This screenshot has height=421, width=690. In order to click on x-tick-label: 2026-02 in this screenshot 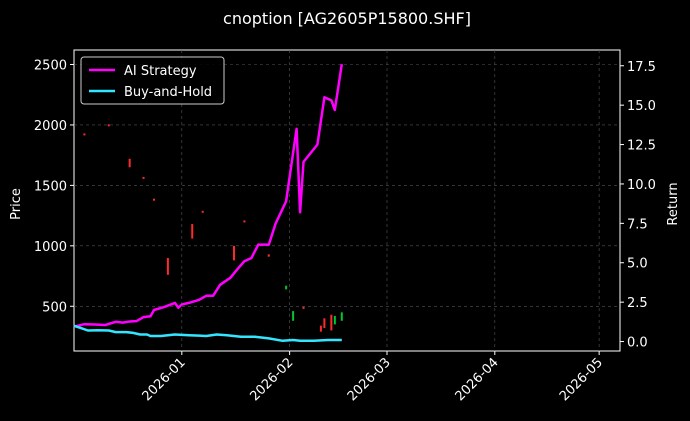, I will do `click(271, 379)`.